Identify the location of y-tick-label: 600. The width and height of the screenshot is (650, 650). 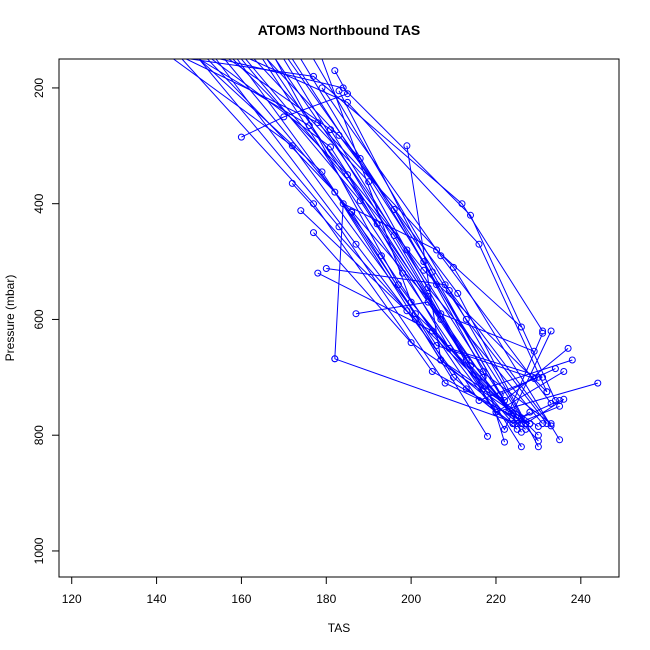
(39, 319).